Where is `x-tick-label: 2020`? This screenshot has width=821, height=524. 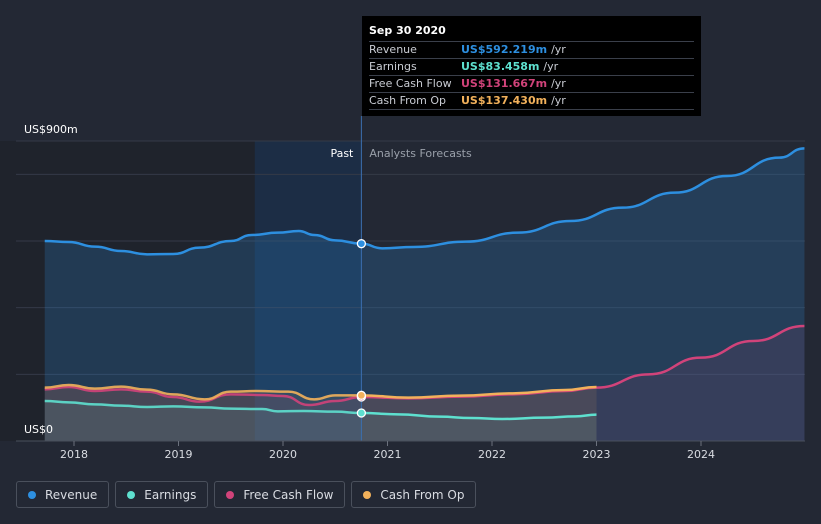
x-tick-label: 2020 is located at coordinates (283, 454).